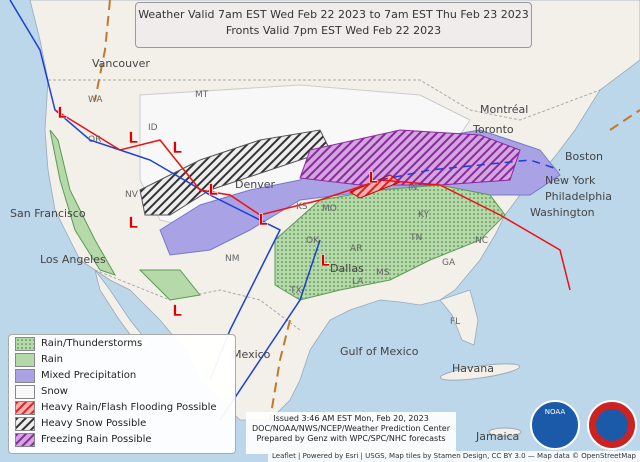  I want to click on cuba, so click(480, 372).